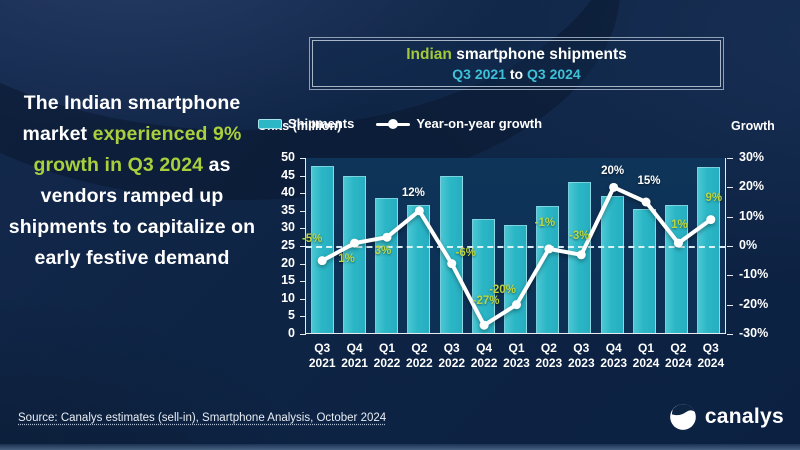 The width and height of the screenshot is (800, 450). I want to click on shipments-bar-q1-2024, so click(644, 270).